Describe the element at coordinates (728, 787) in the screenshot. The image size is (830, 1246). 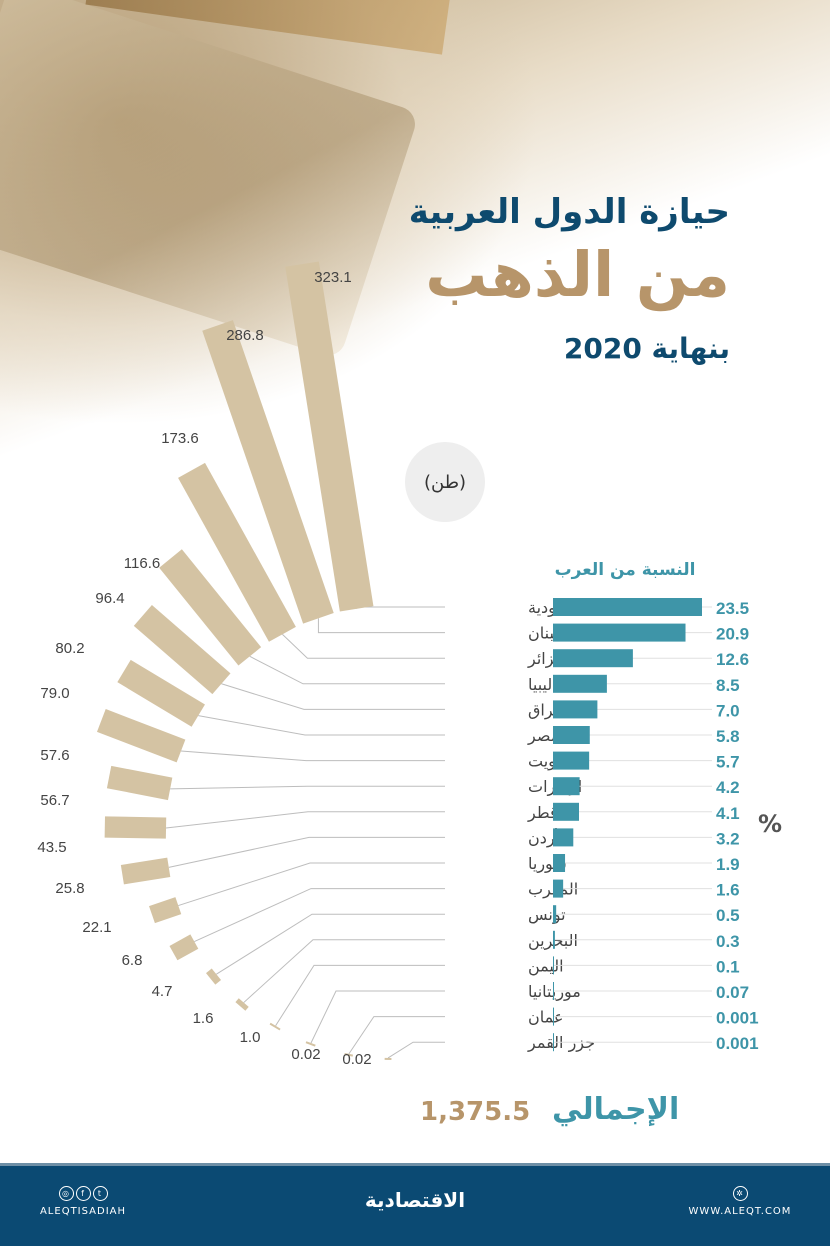
I see `percent-value-label: 4.2` at that location.